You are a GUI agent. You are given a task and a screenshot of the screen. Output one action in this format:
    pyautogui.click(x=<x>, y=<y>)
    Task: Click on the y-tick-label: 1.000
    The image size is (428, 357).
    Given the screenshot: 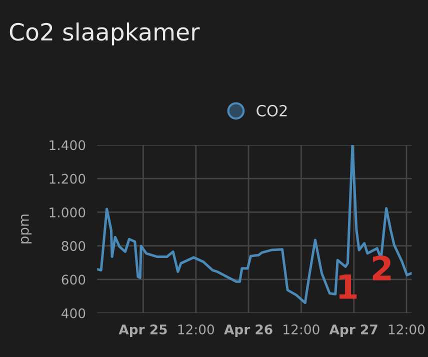 What is the action you would take?
    pyautogui.click(x=68, y=212)
    